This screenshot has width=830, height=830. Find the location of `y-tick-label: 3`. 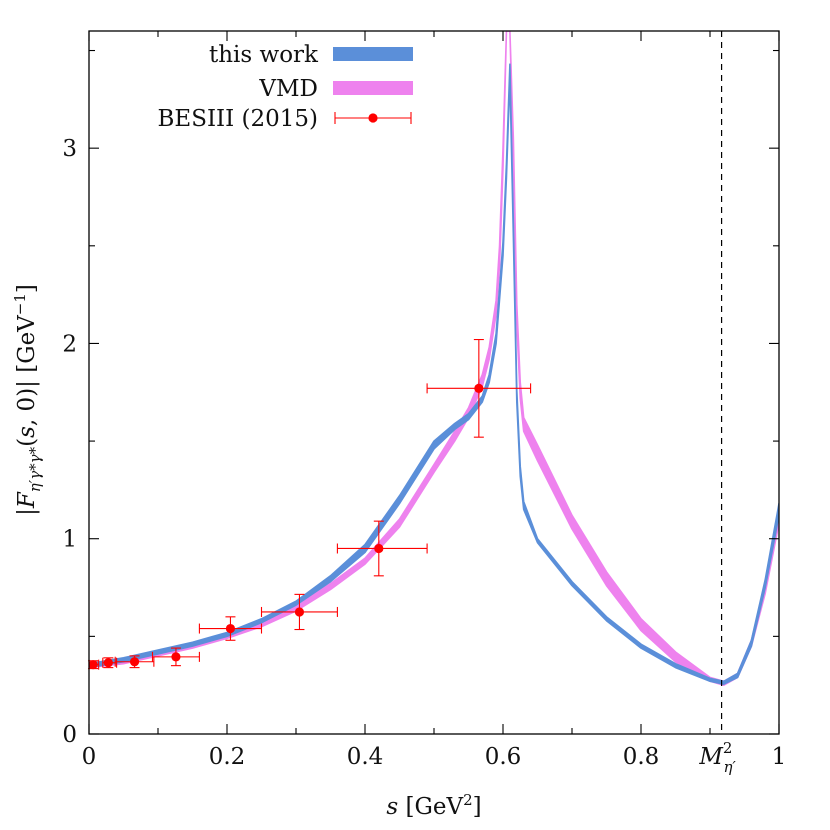

y-tick-label: 3 is located at coordinates (69, 149).